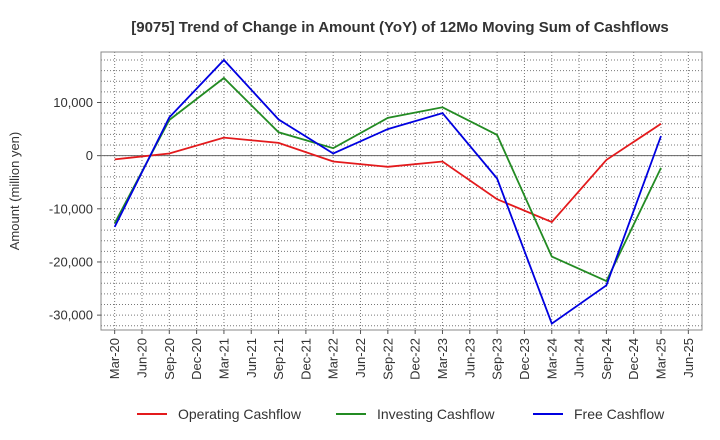 The height and width of the screenshot is (440, 720). Describe the element at coordinates (89, 155) in the screenshot. I see `y-tick-label: 0` at that location.